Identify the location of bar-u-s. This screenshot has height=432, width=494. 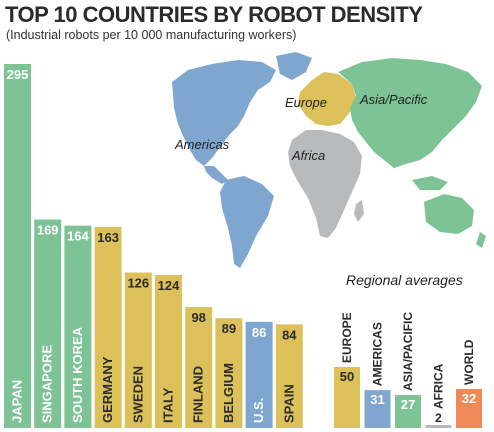
(259, 374).